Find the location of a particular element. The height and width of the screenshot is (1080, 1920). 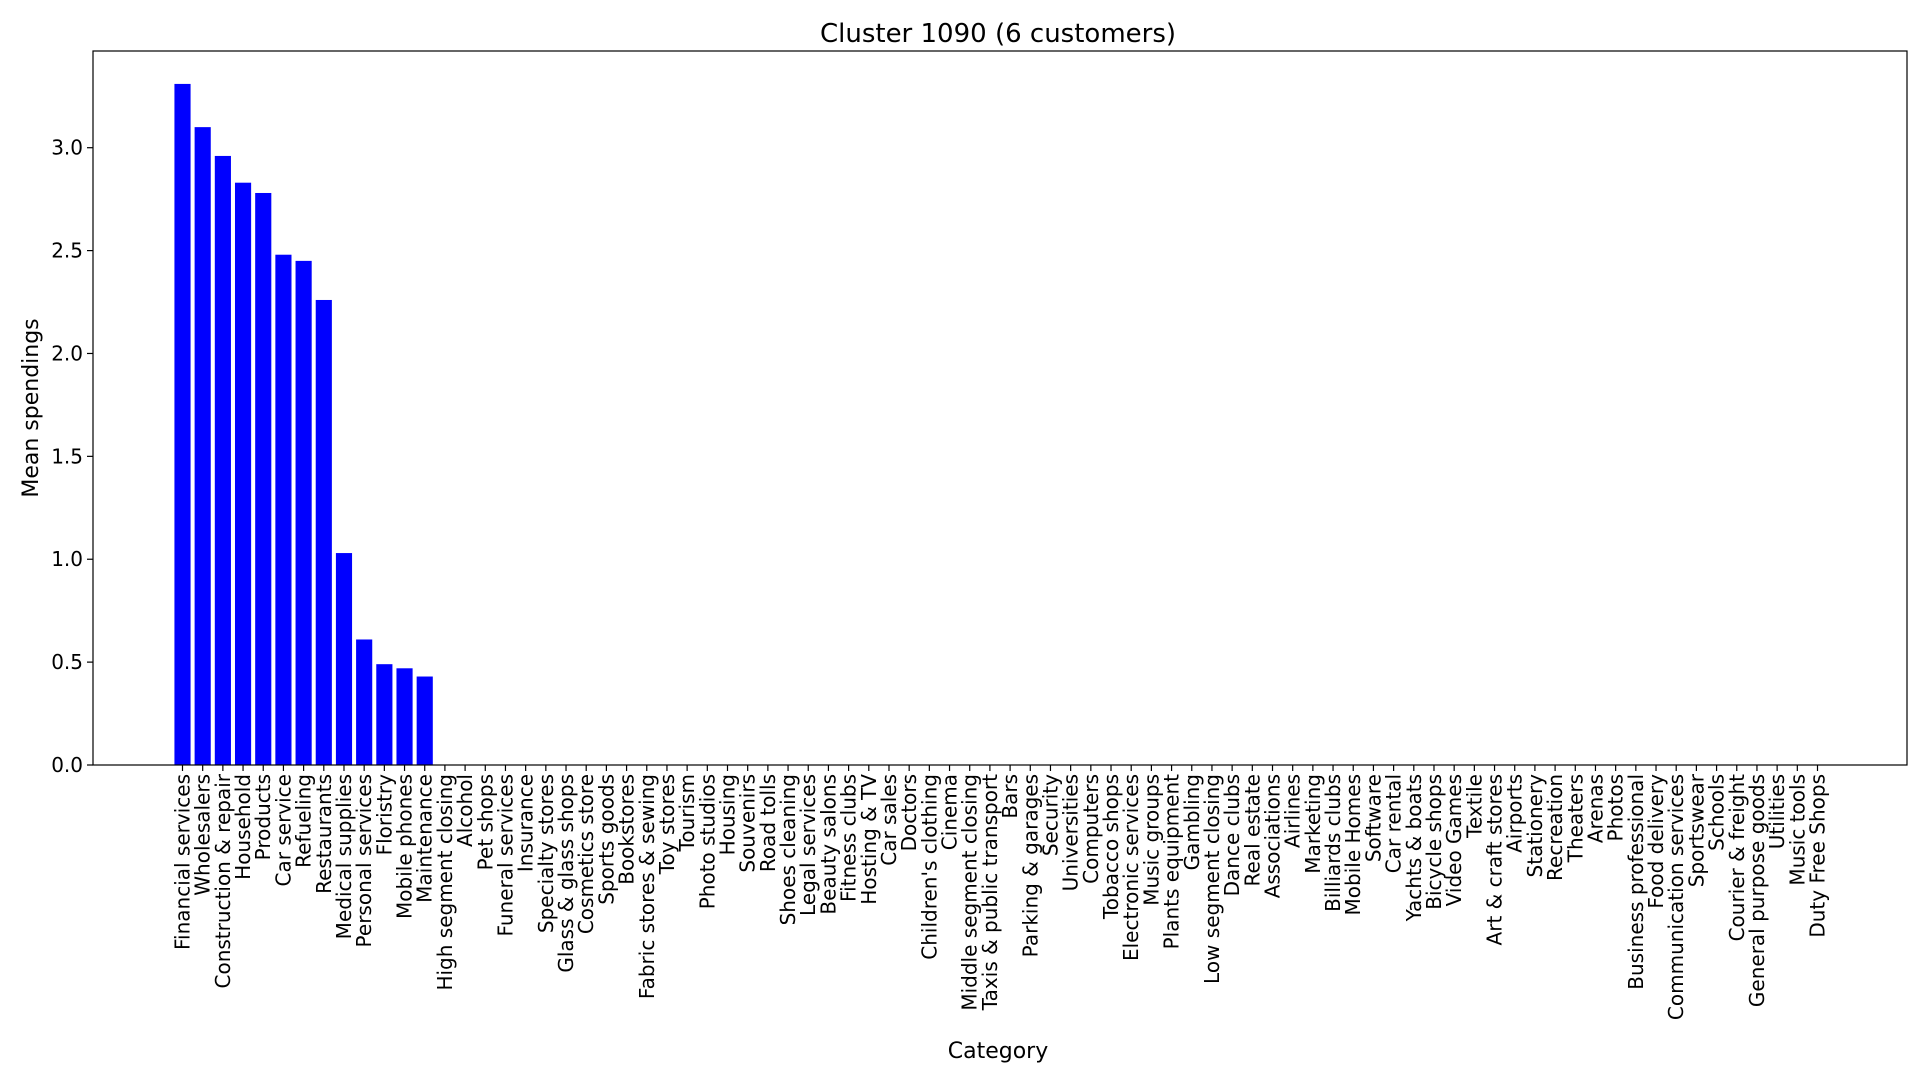

x-tick-label: Computers is located at coordinates (1091, 829).